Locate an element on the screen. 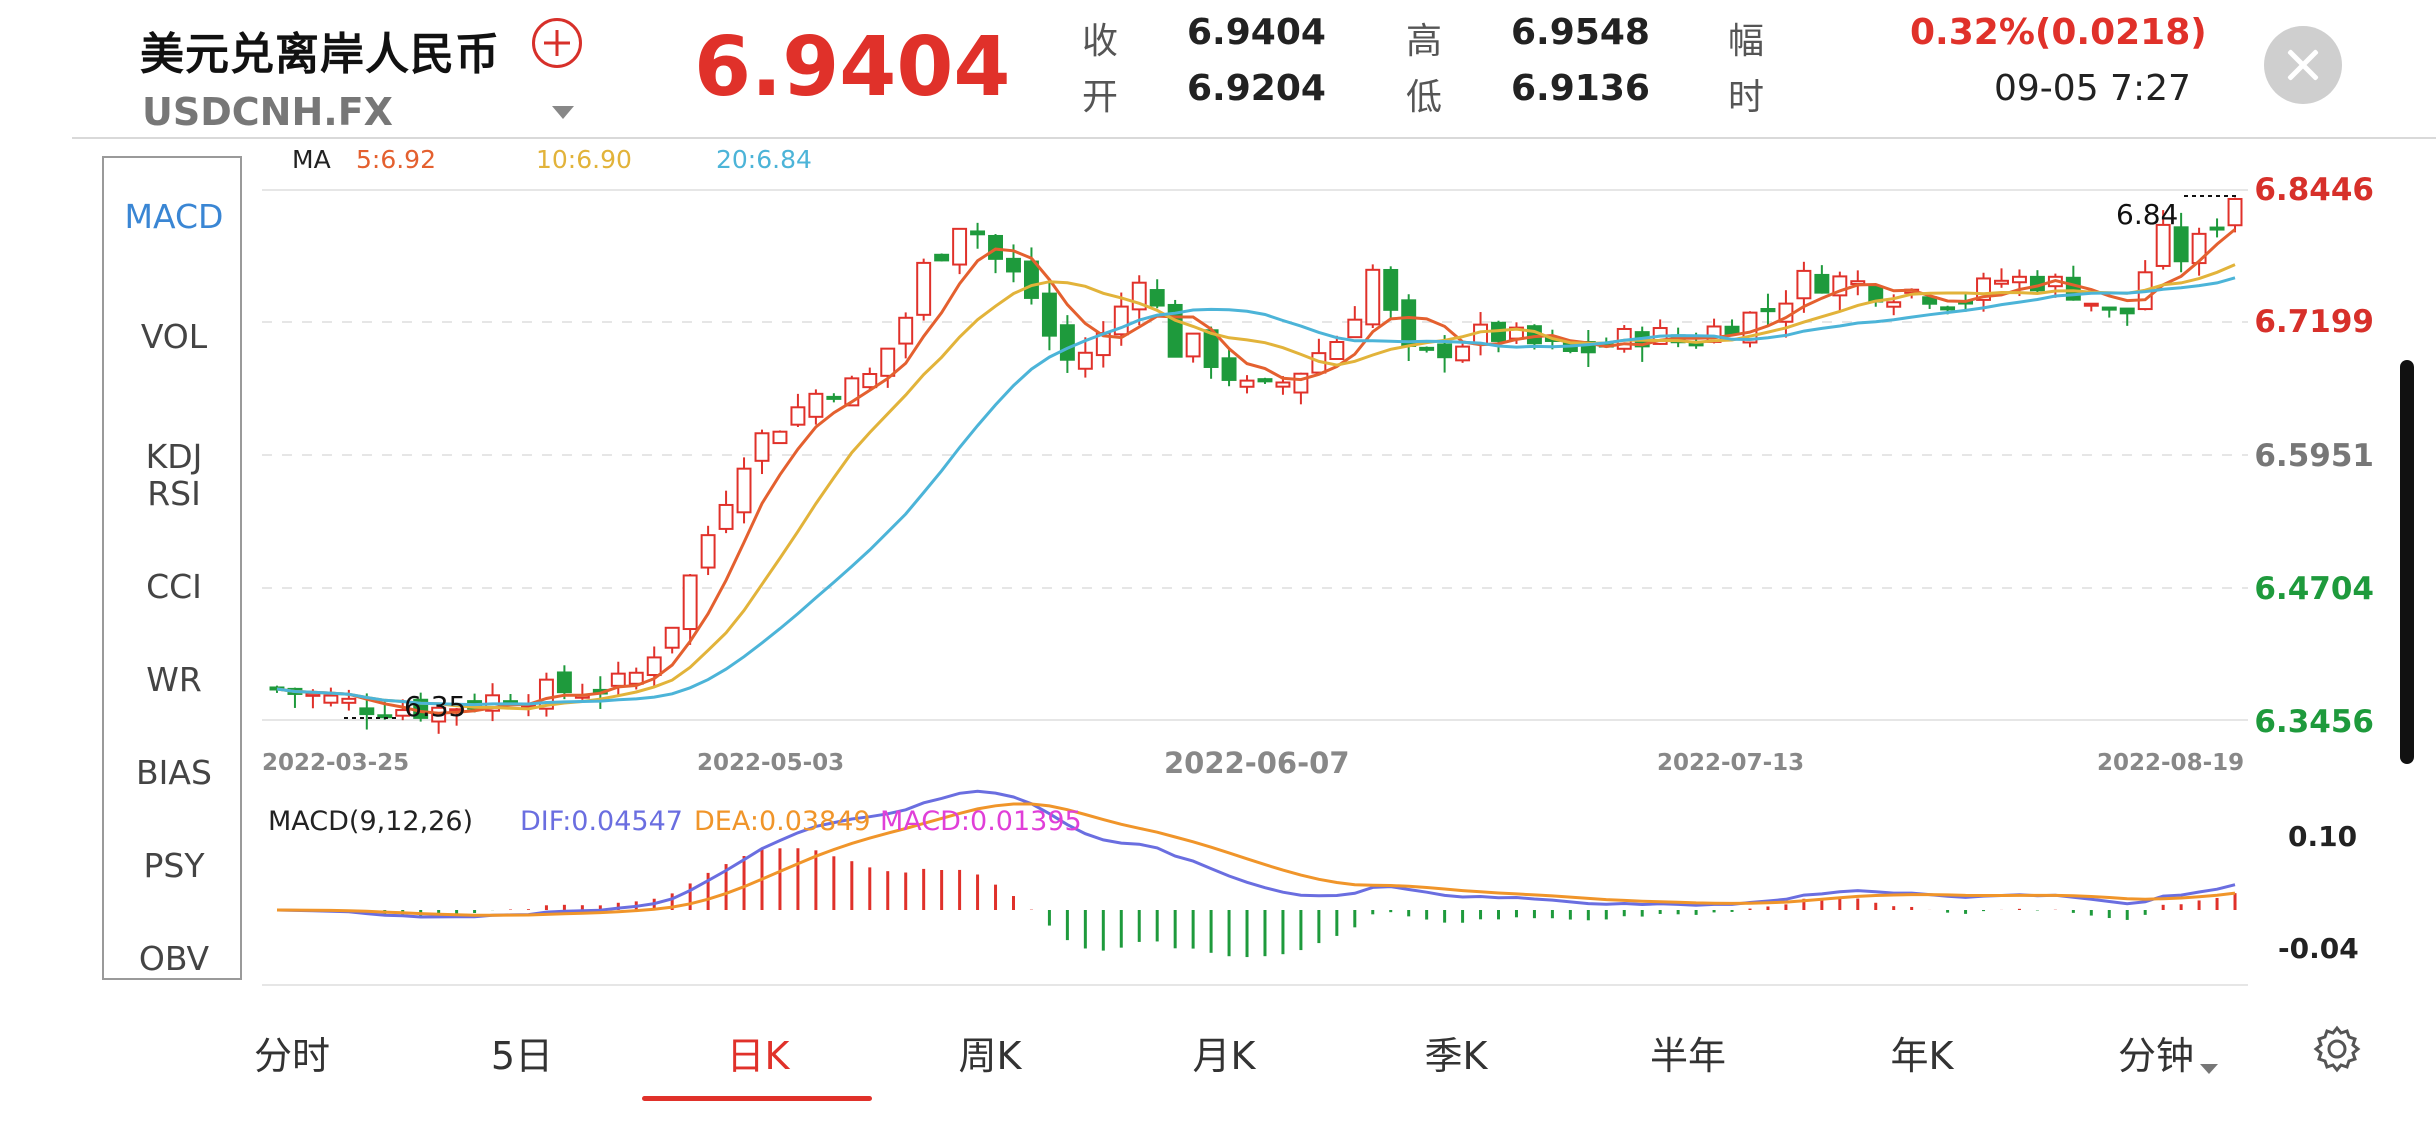  active-tab-underline is located at coordinates (757, 1098).